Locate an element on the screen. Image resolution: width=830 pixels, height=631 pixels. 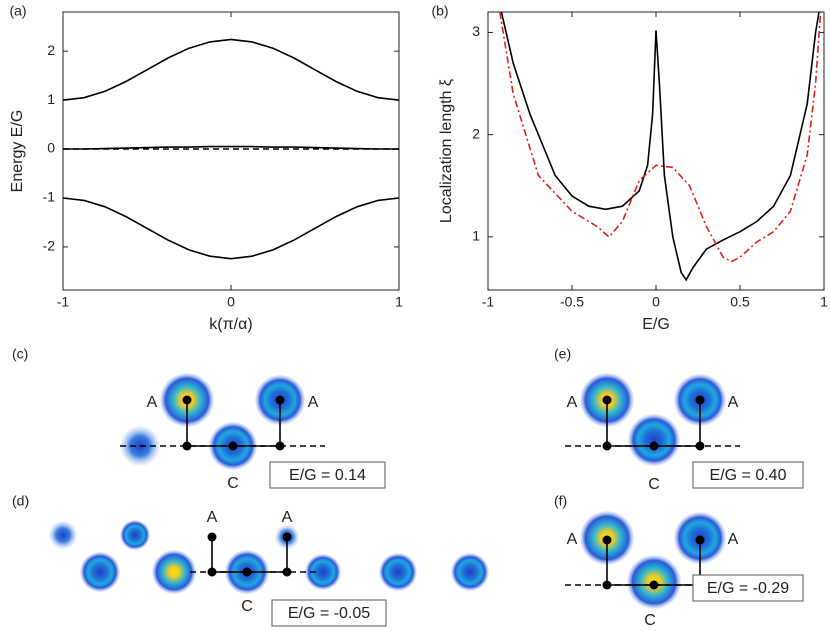
y-tick-label: 3 is located at coordinates (476, 31).